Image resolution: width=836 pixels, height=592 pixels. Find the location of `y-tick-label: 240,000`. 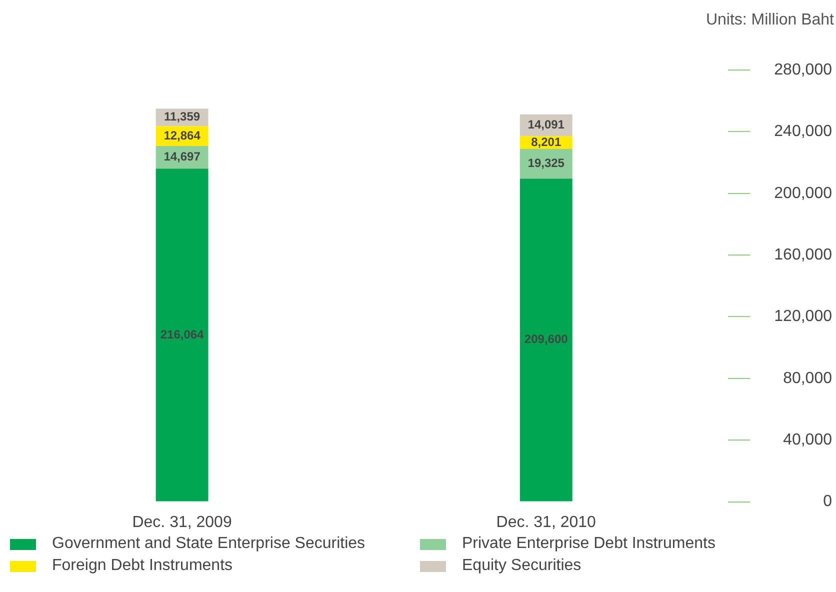

y-tick-label: 240,000 is located at coordinates (803, 131).